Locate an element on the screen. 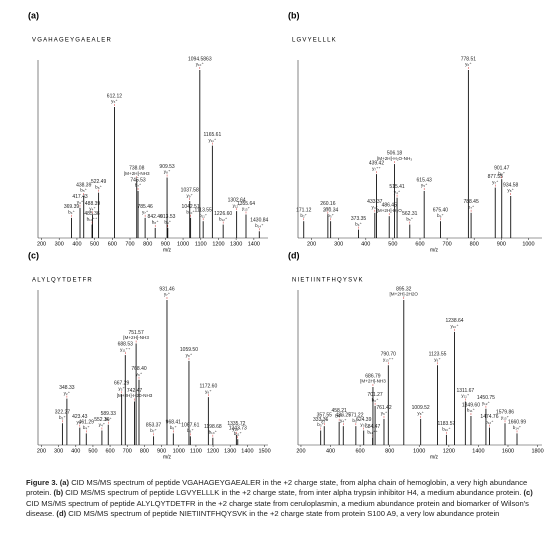 The image size is (558, 537). peak-mz-label: 348.33 is located at coordinates (67, 388).